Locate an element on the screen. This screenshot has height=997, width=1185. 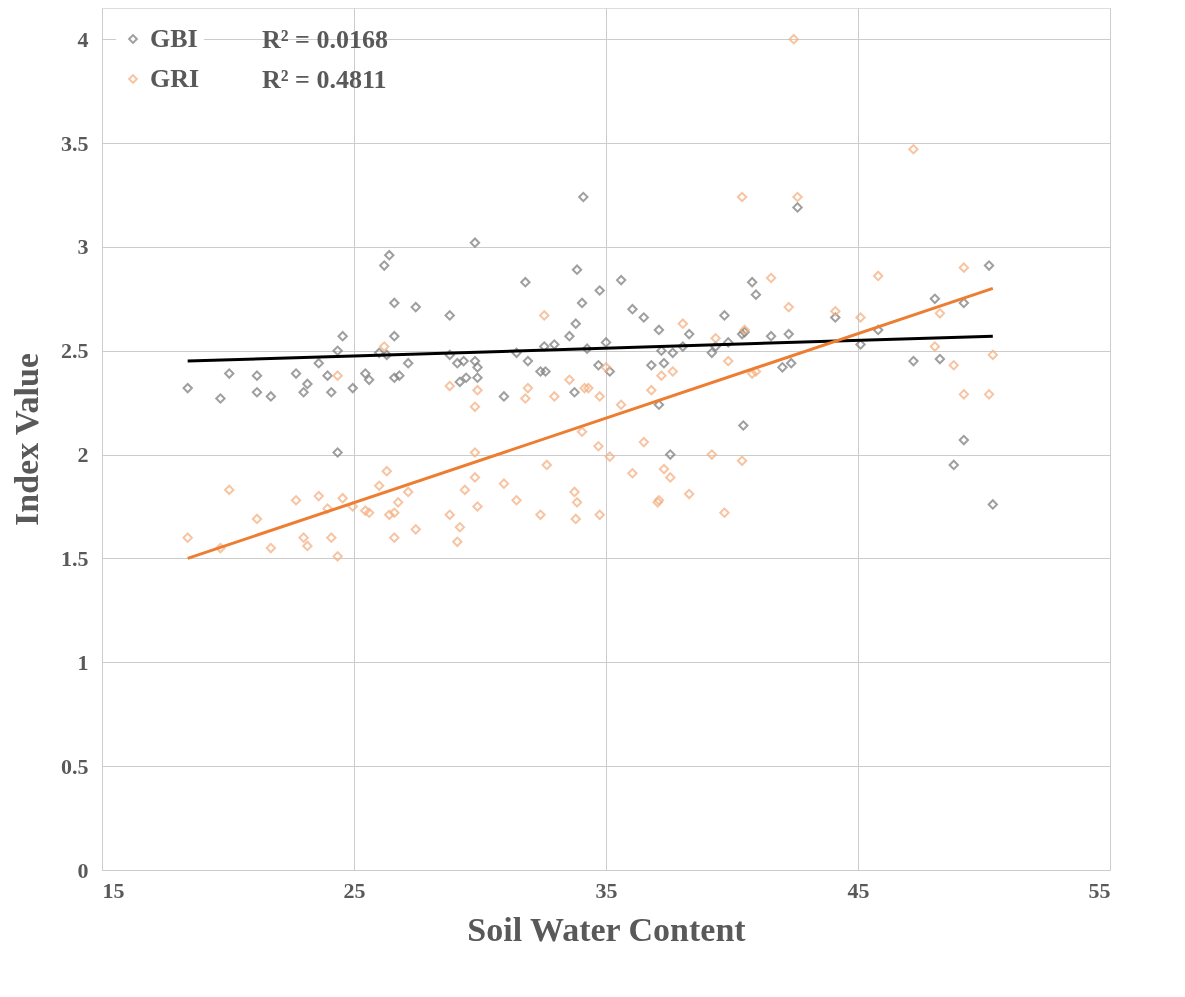
x-tick-label: 15 is located at coordinates (113, 890).